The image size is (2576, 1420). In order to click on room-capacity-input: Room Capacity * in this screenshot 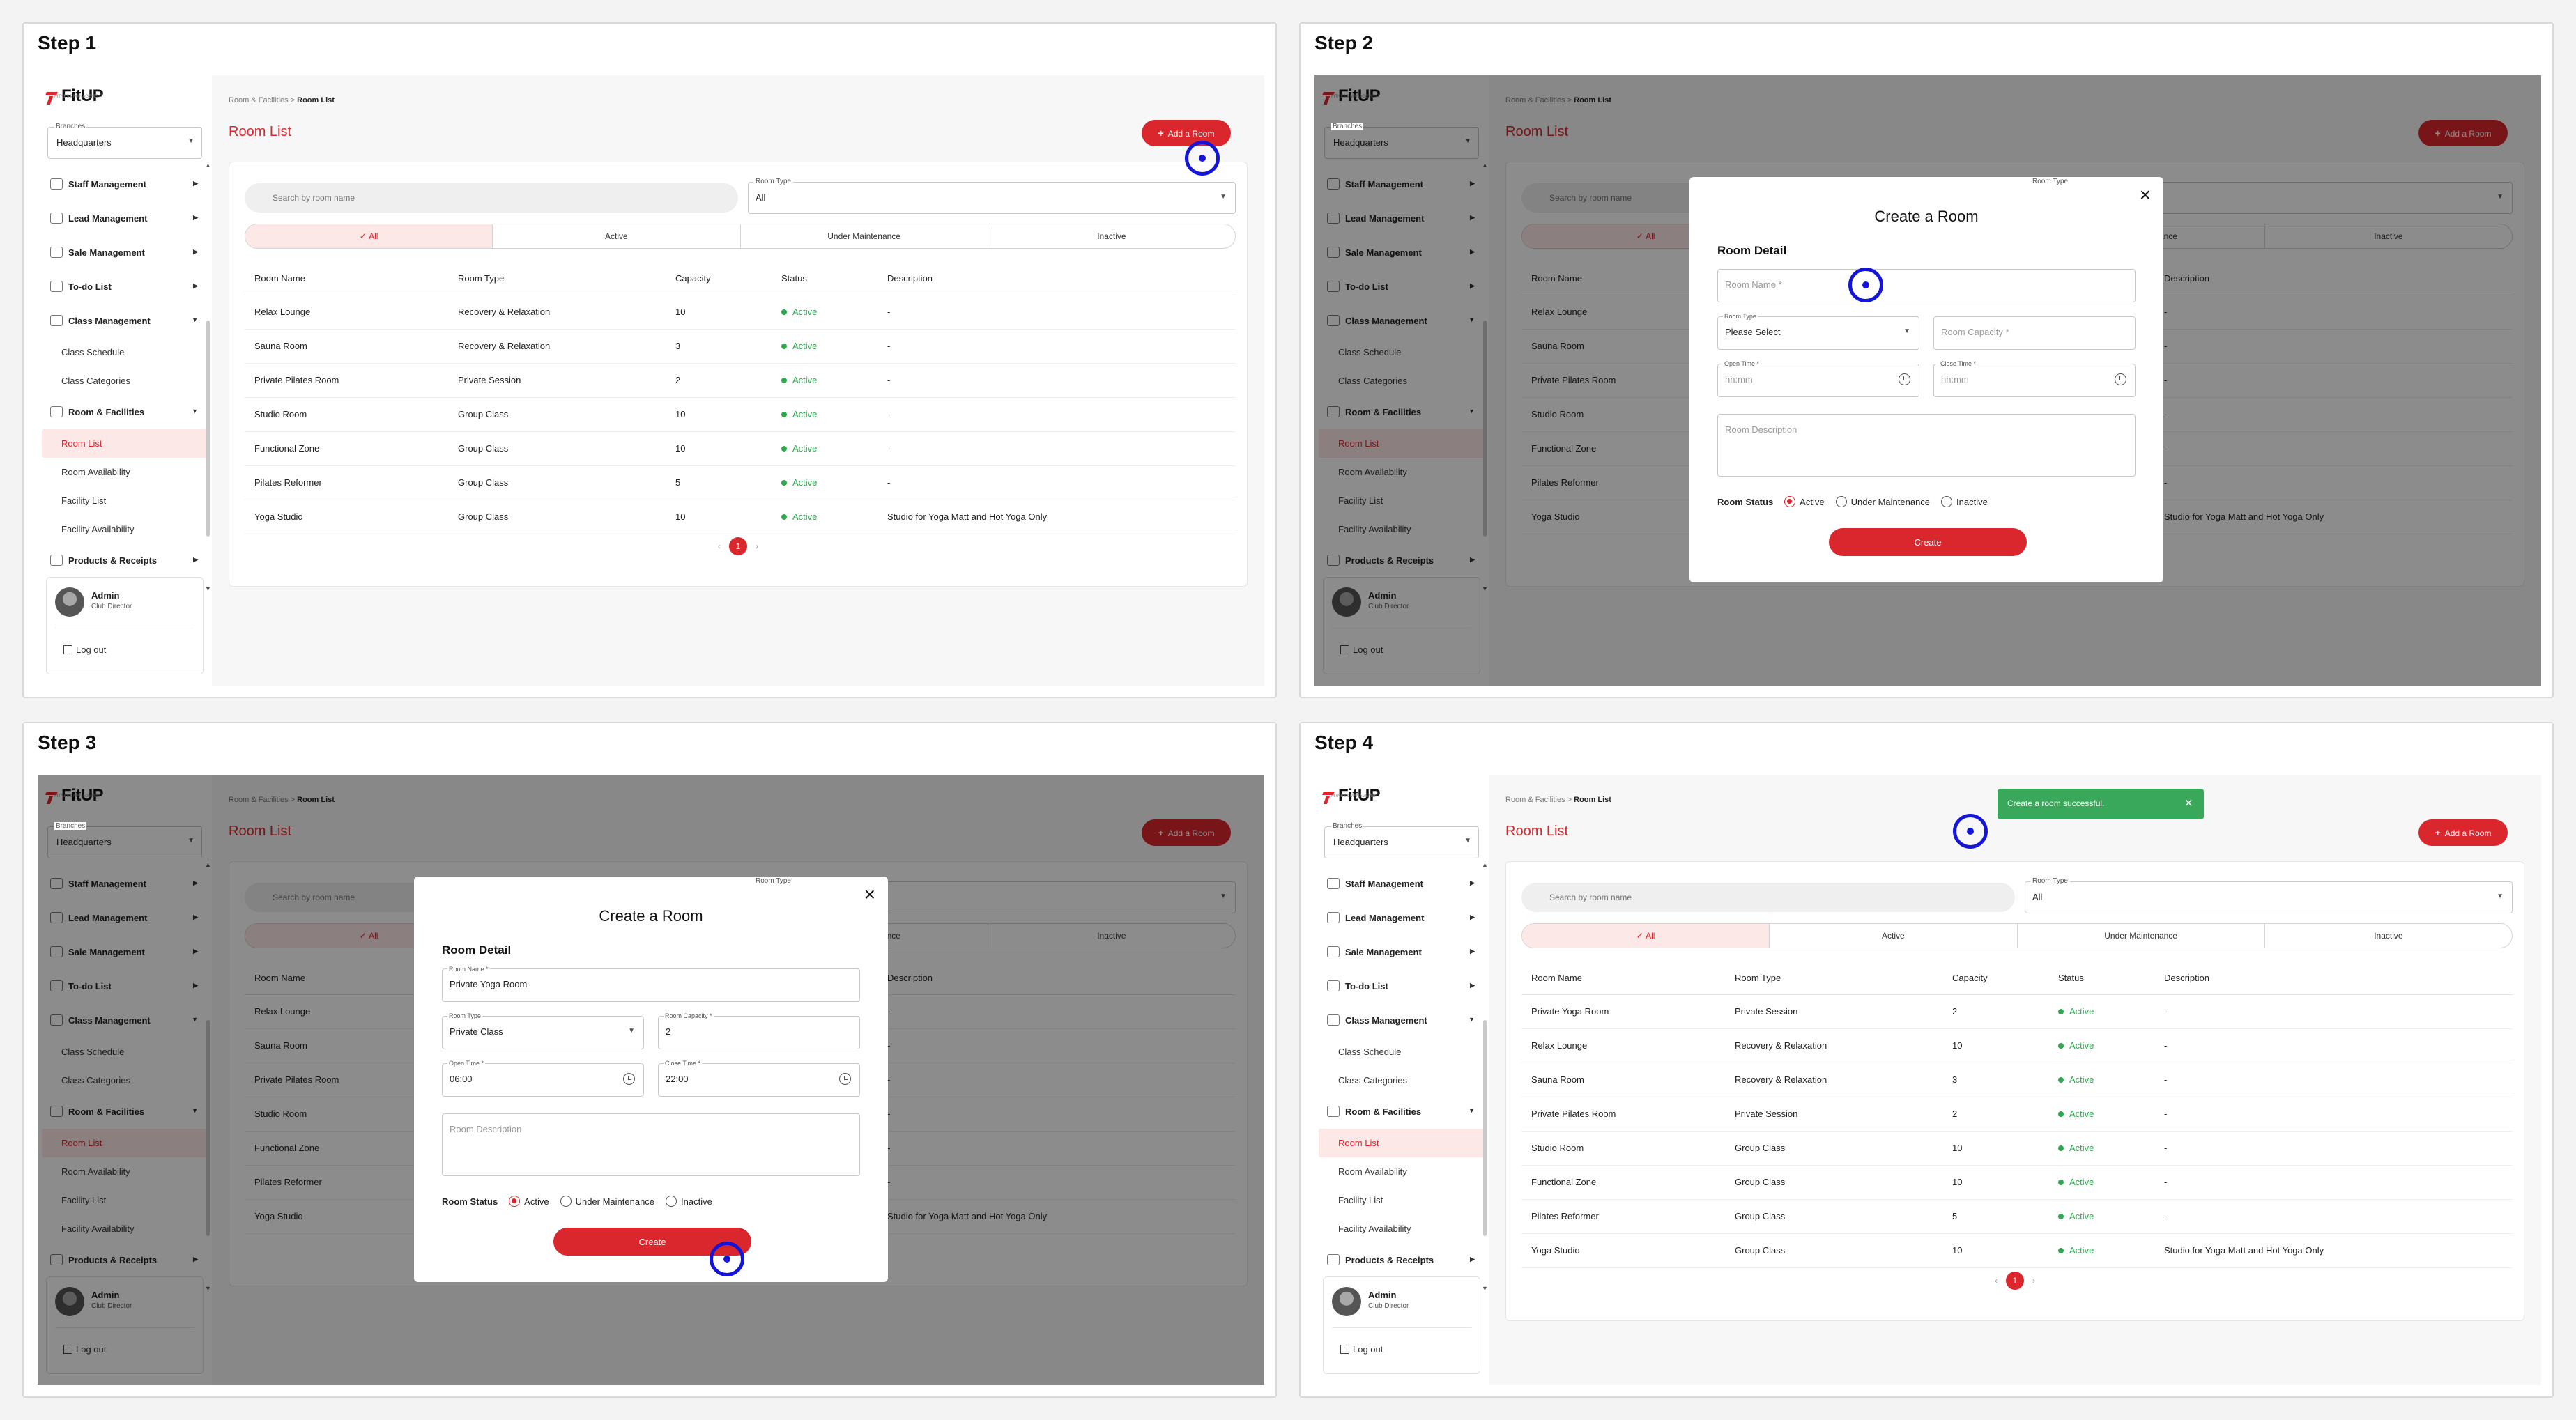, I will do `click(2034, 333)`.